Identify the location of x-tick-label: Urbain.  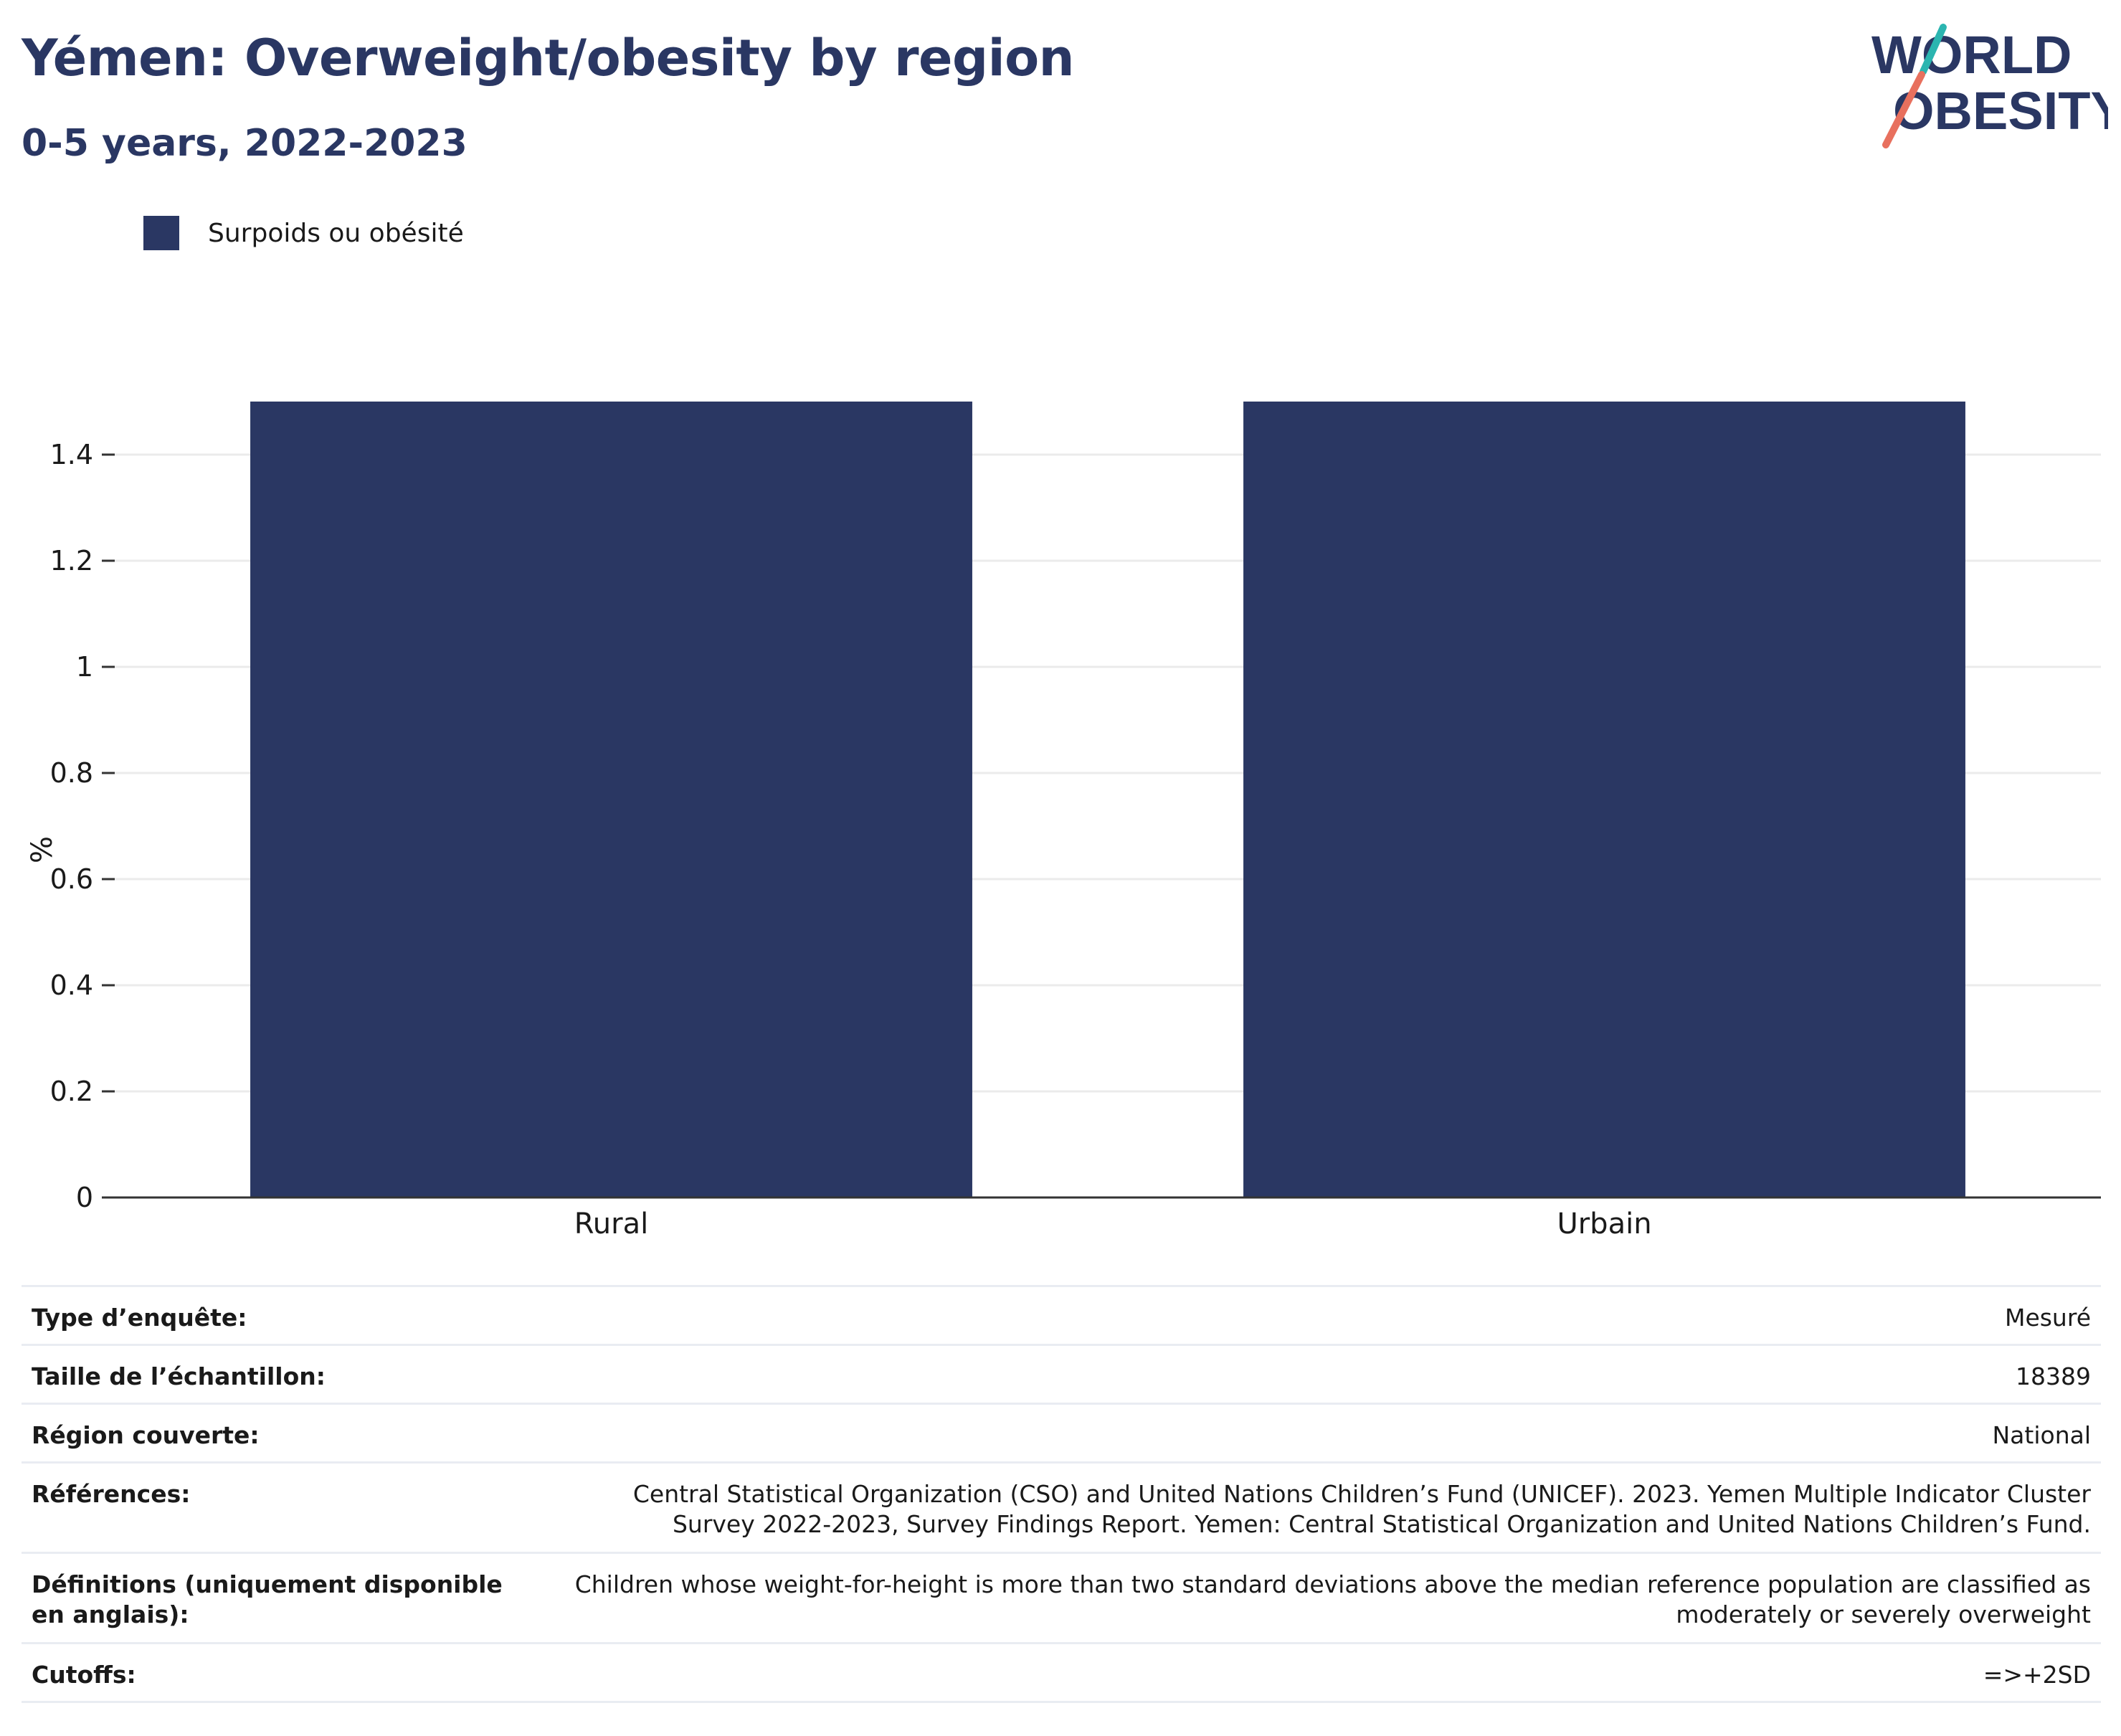
(1604, 1224).